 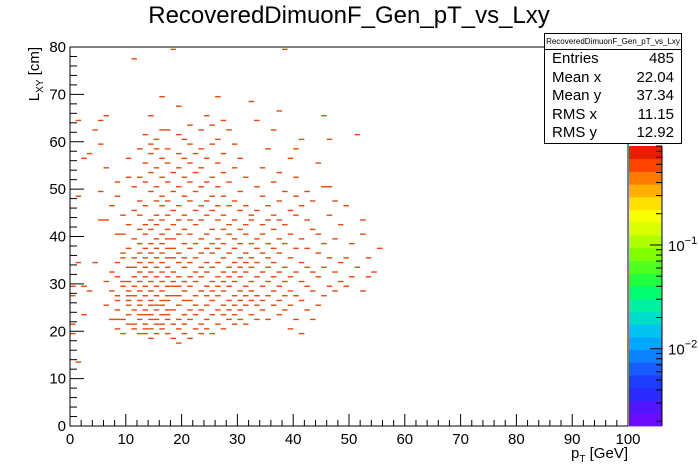 What do you see at coordinates (599, 455) in the screenshot?
I see `x-axis-title: pT [GeV]` at bounding box center [599, 455].